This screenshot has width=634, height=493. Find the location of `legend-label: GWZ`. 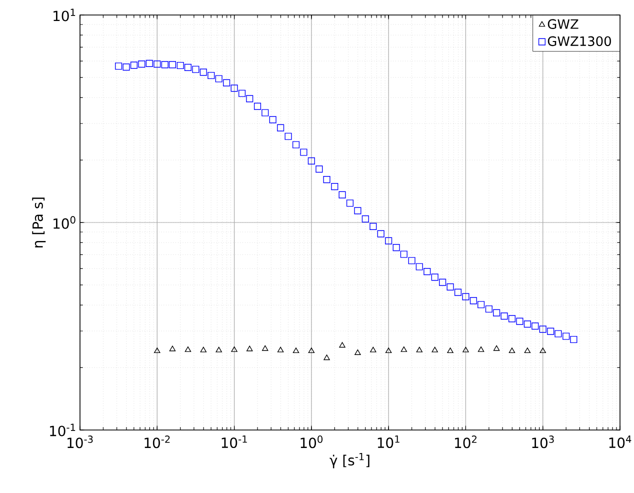

legend-label: GWZ is located at coordinates (563, 24).